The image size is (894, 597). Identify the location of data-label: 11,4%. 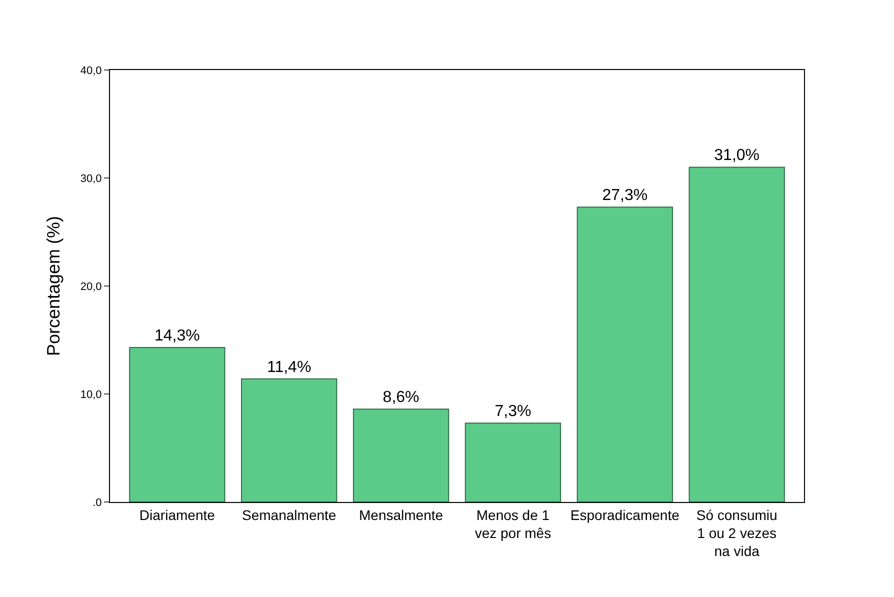
(289, 367).